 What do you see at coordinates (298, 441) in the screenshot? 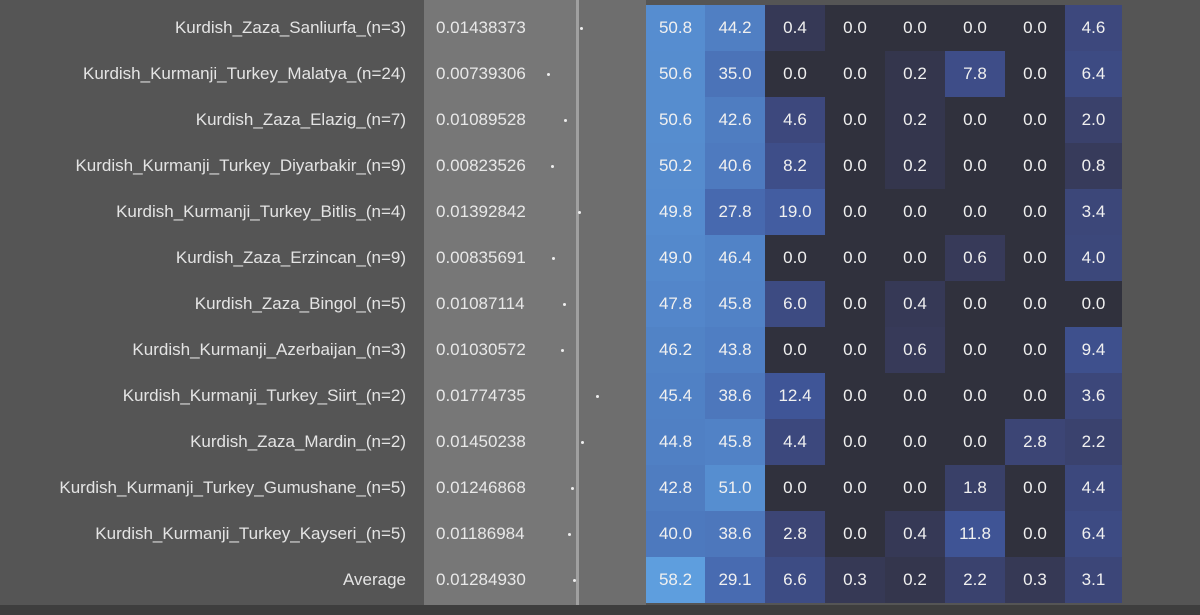
I see `row-label: Kurdish_Zaza_Mardin_(n=2)` at bounding box center [298, 441].